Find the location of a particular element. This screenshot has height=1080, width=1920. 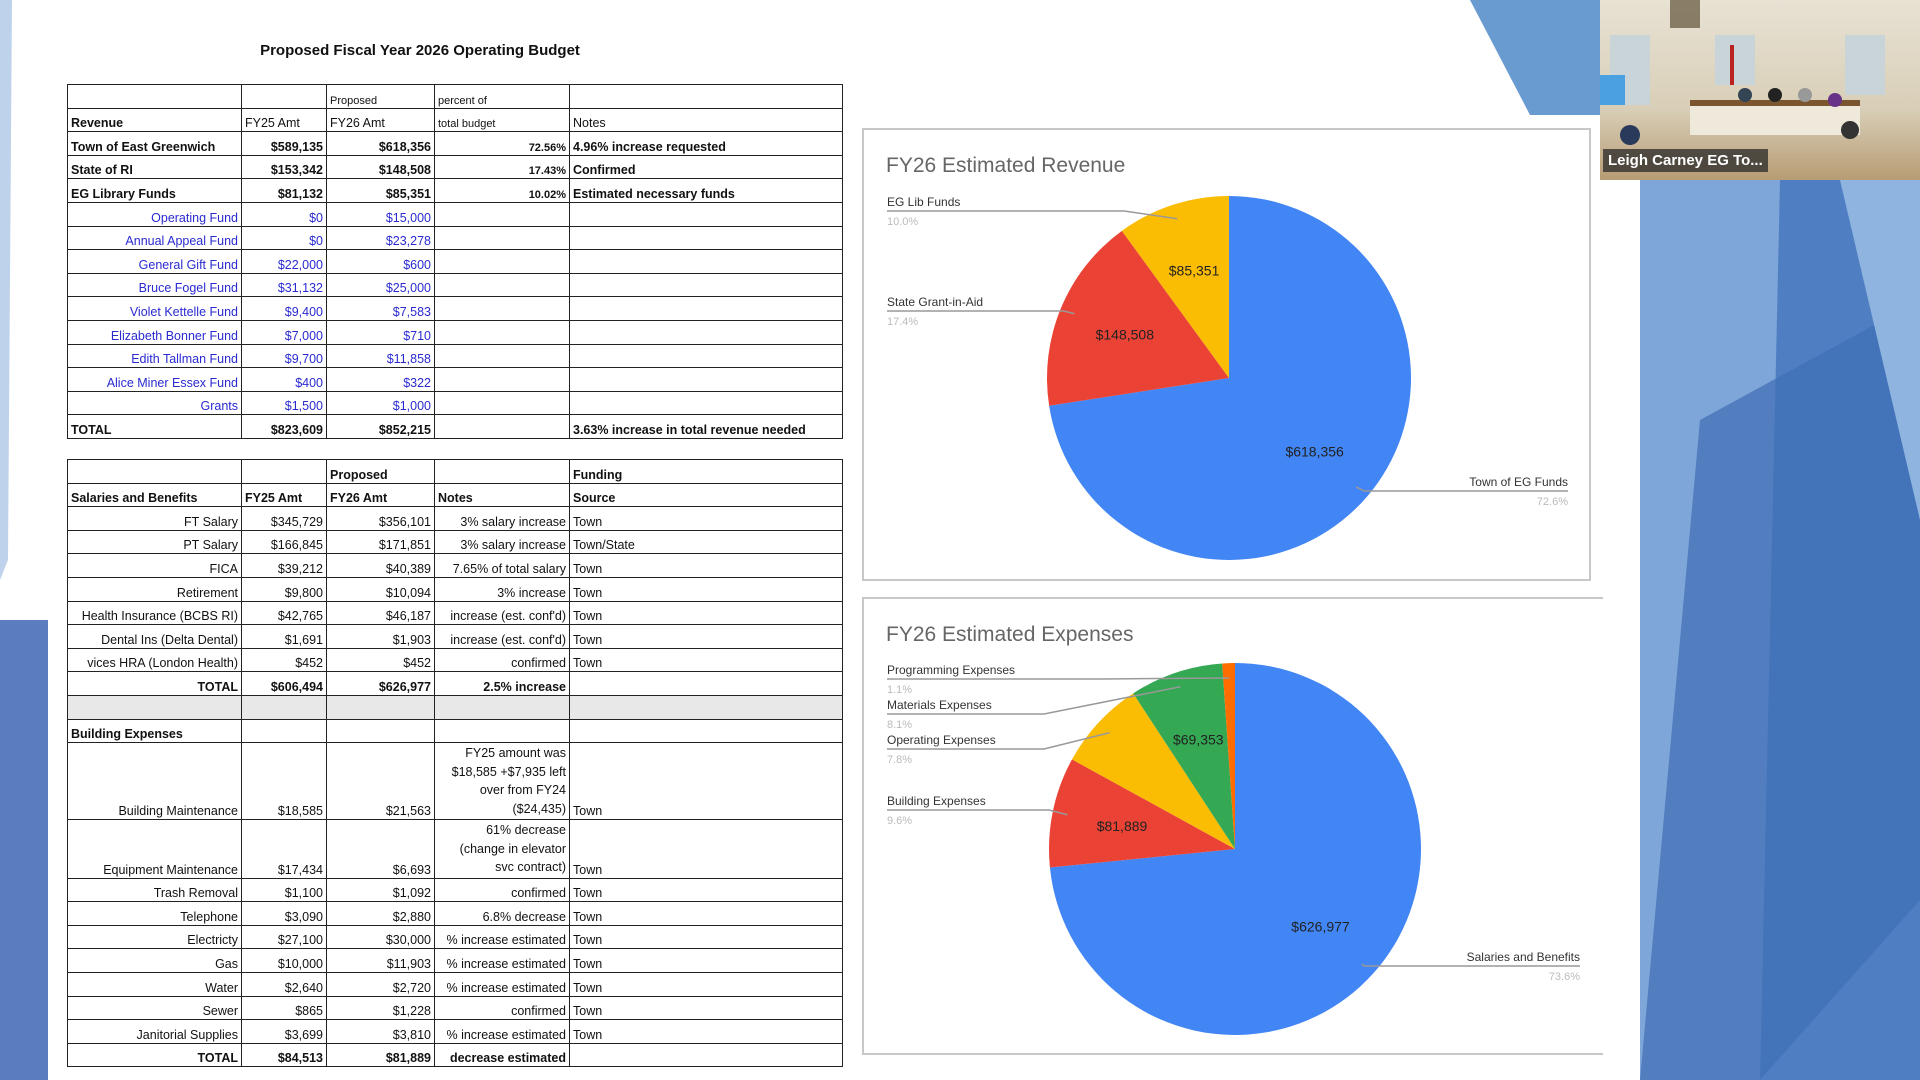

header-row: Proposed percent of is located at coordinates (455, 96).